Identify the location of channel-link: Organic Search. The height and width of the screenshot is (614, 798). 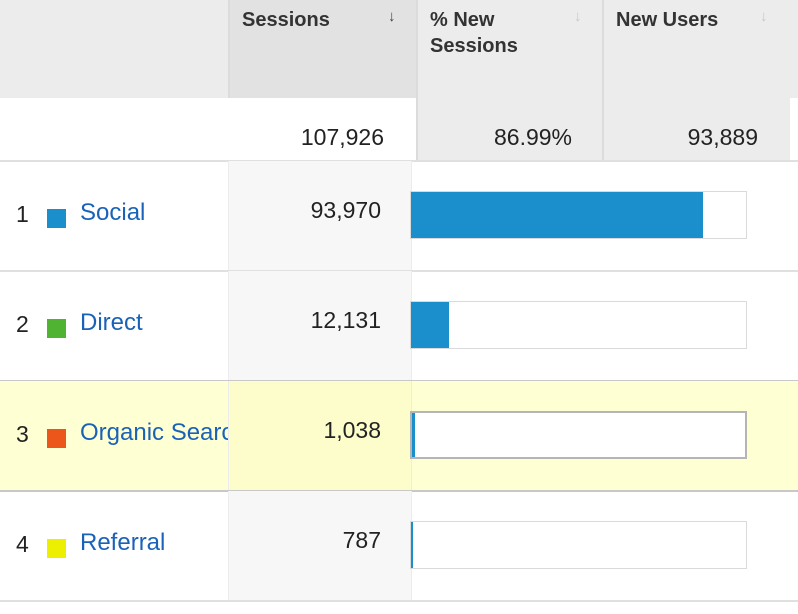
(154, 432).